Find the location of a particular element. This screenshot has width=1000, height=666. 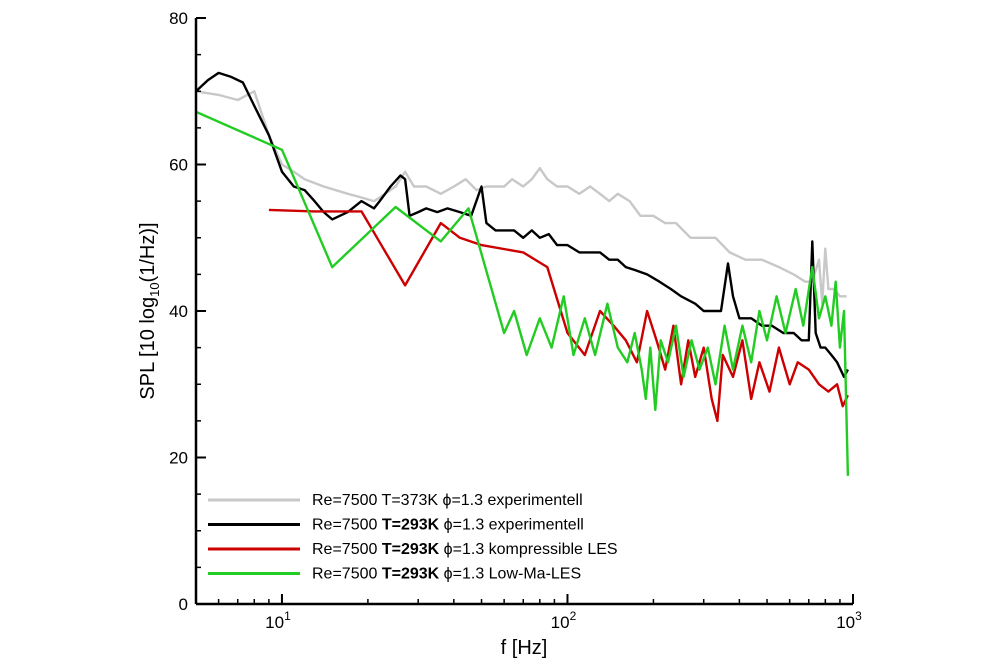

y-axis-title-main: SPL [10 log is located at coordinates (148, 348).